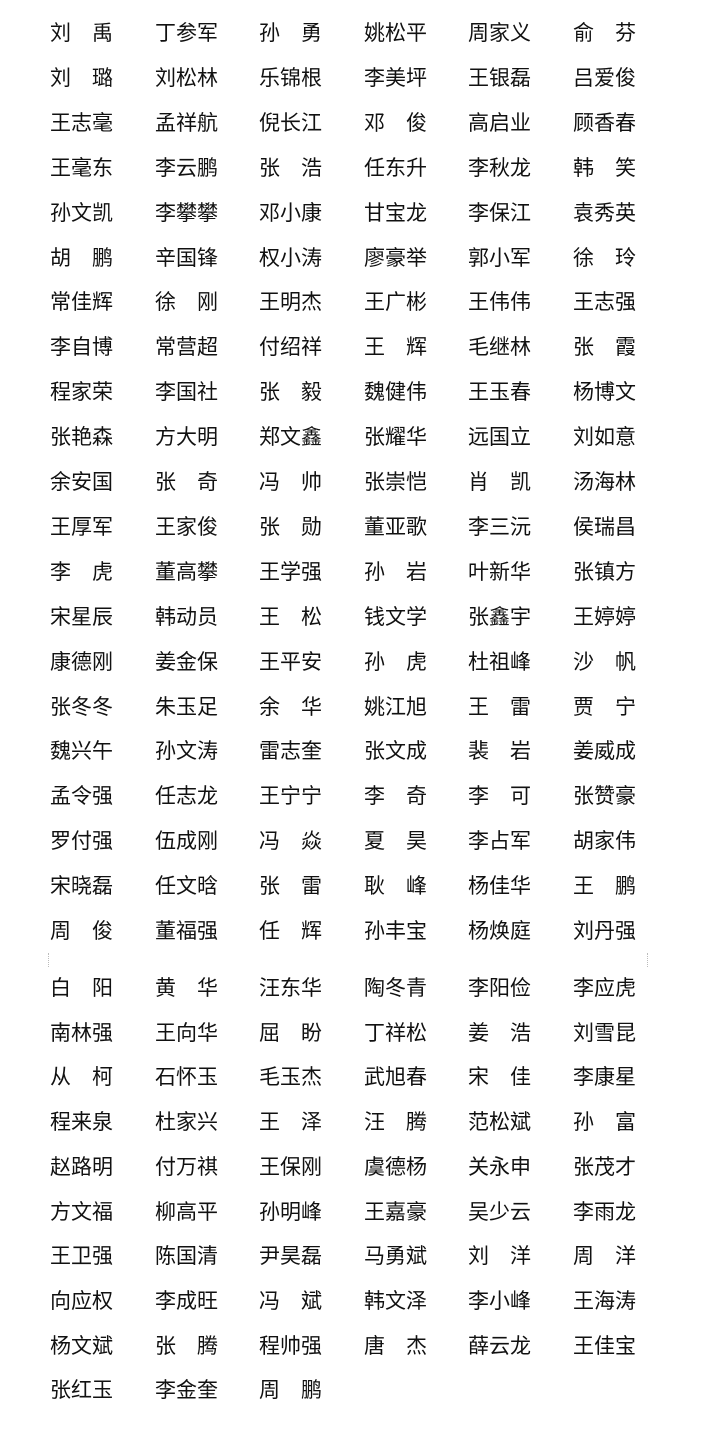 Image resolution: width=716 pixels, height=1446 pixels. I want to click on name-cell: 周 鹏, so click(290, 1390).